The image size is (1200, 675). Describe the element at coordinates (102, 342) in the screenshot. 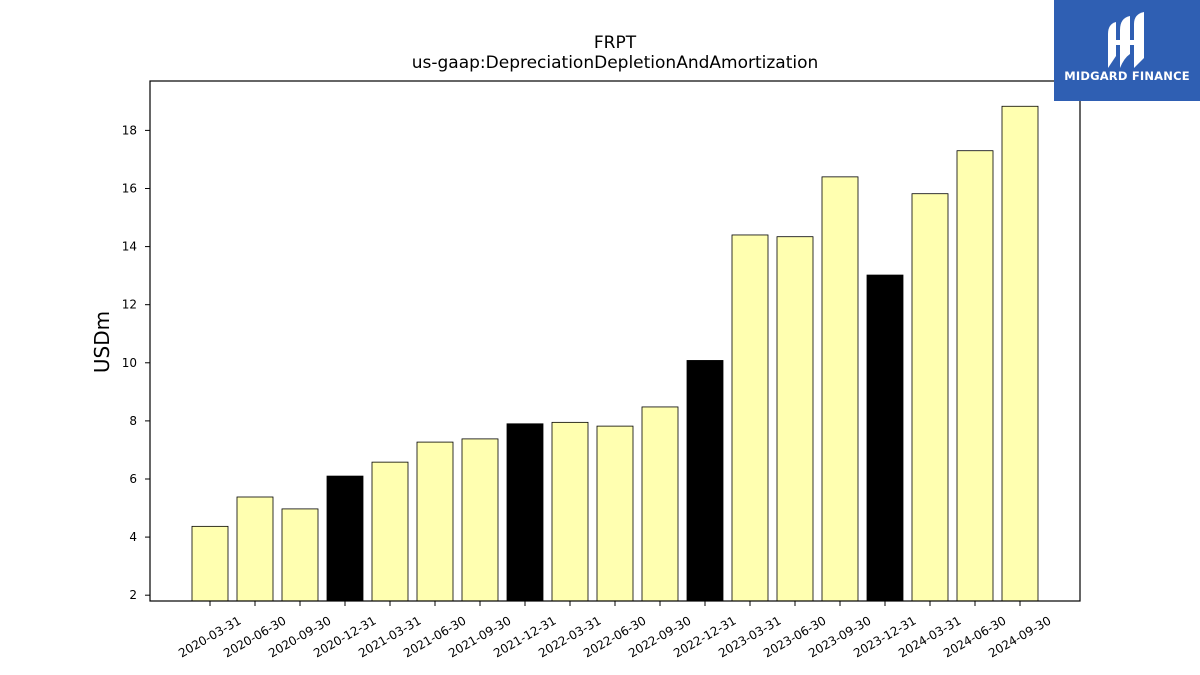

I see `y-axis-label: USDm` at that location.